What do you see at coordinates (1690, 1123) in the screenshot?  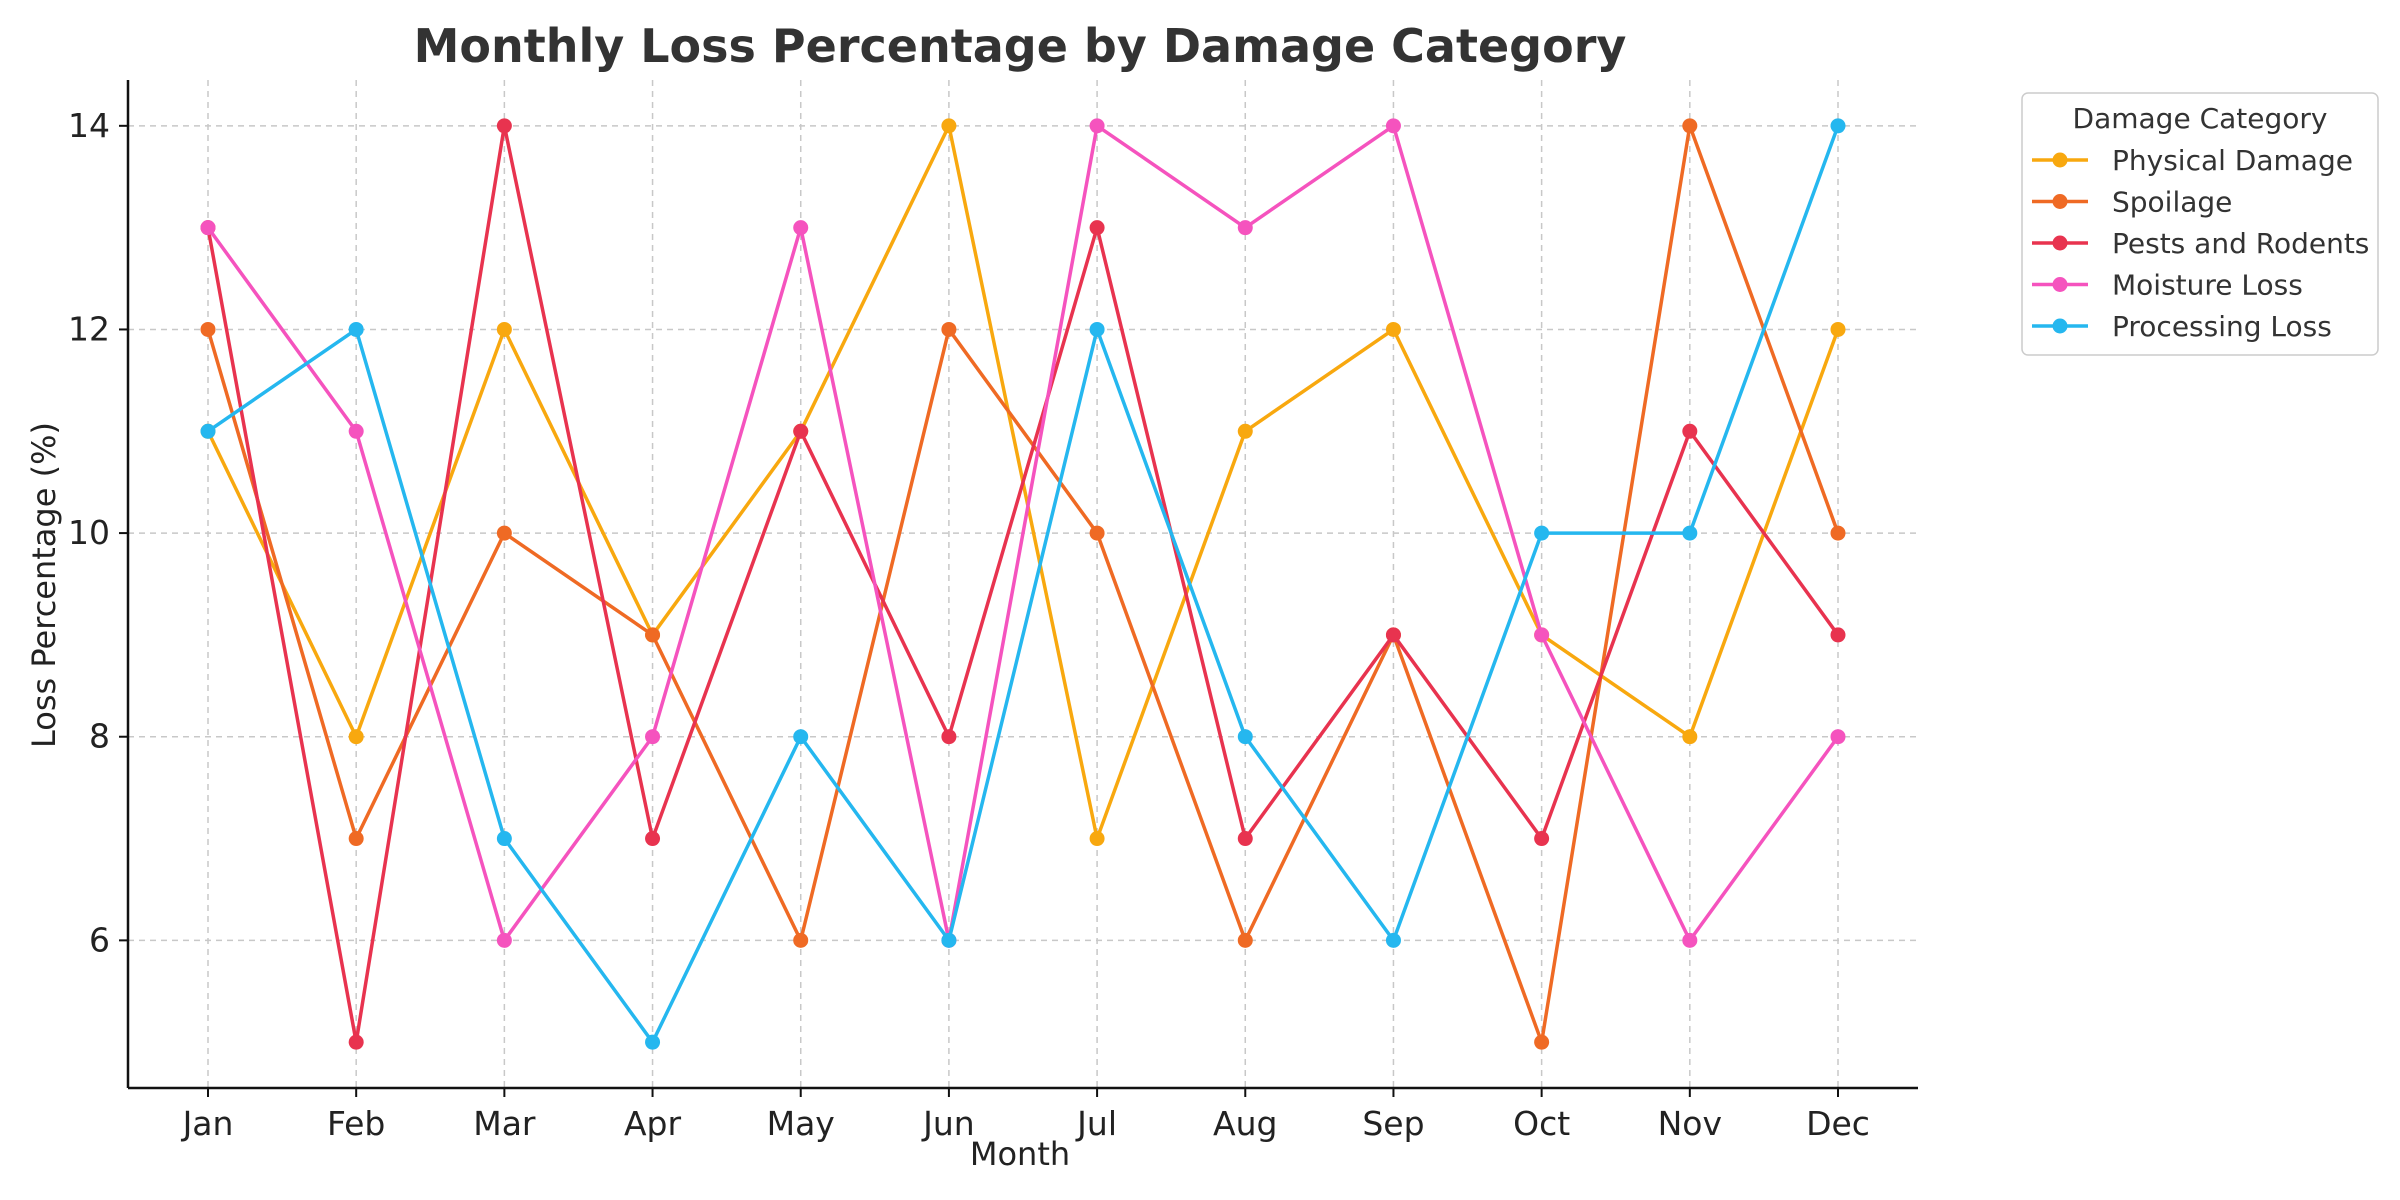 I see `x-tick-label: Nov` at bounding box center [1690, 1123].